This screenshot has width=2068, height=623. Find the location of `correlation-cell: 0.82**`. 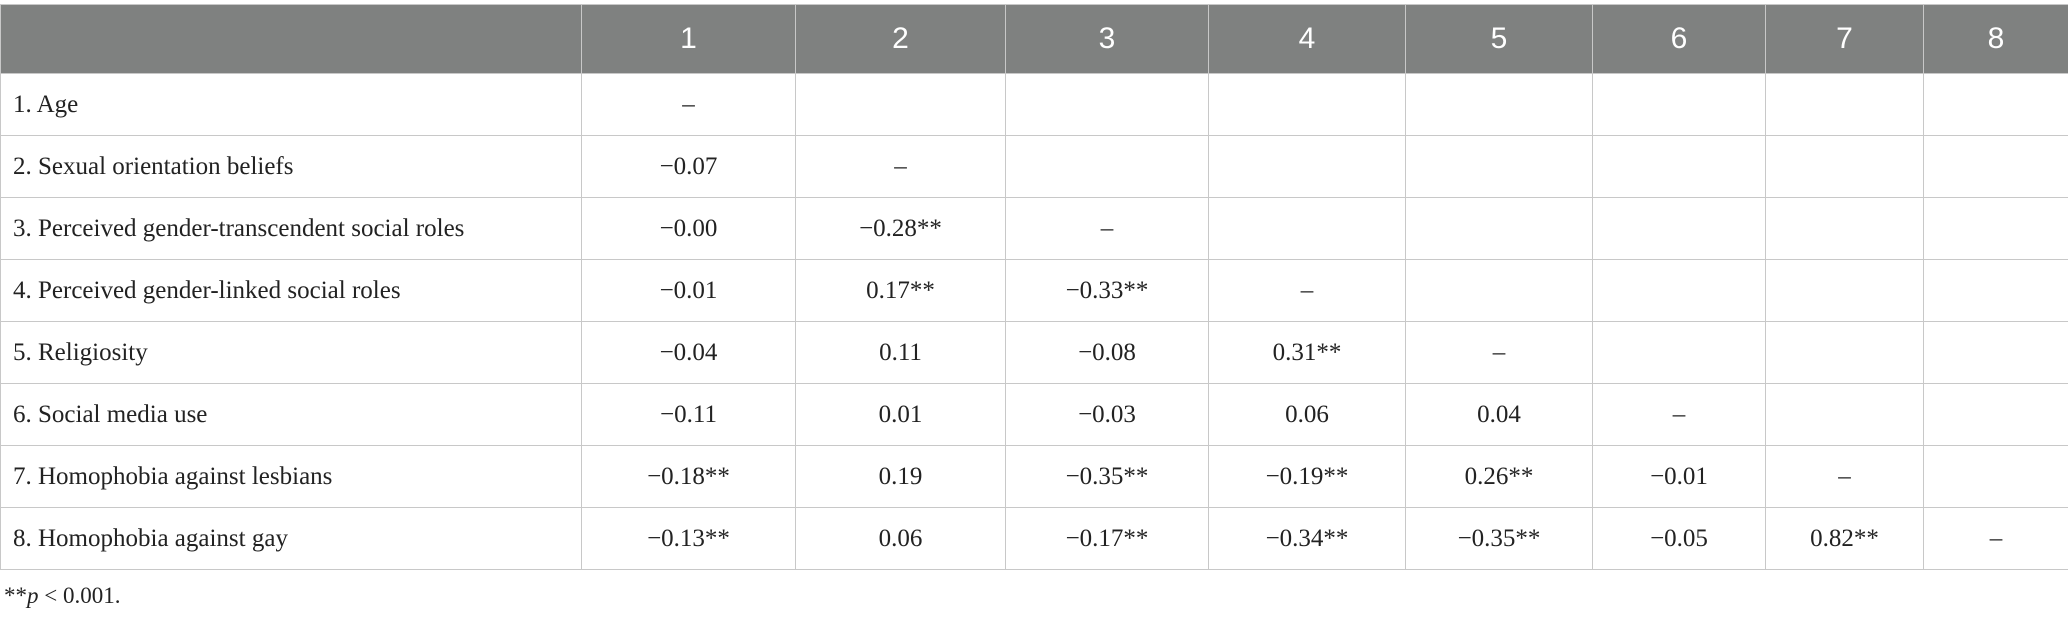

correlation-cell: 0.82** is located at coordinates (1844, 538).